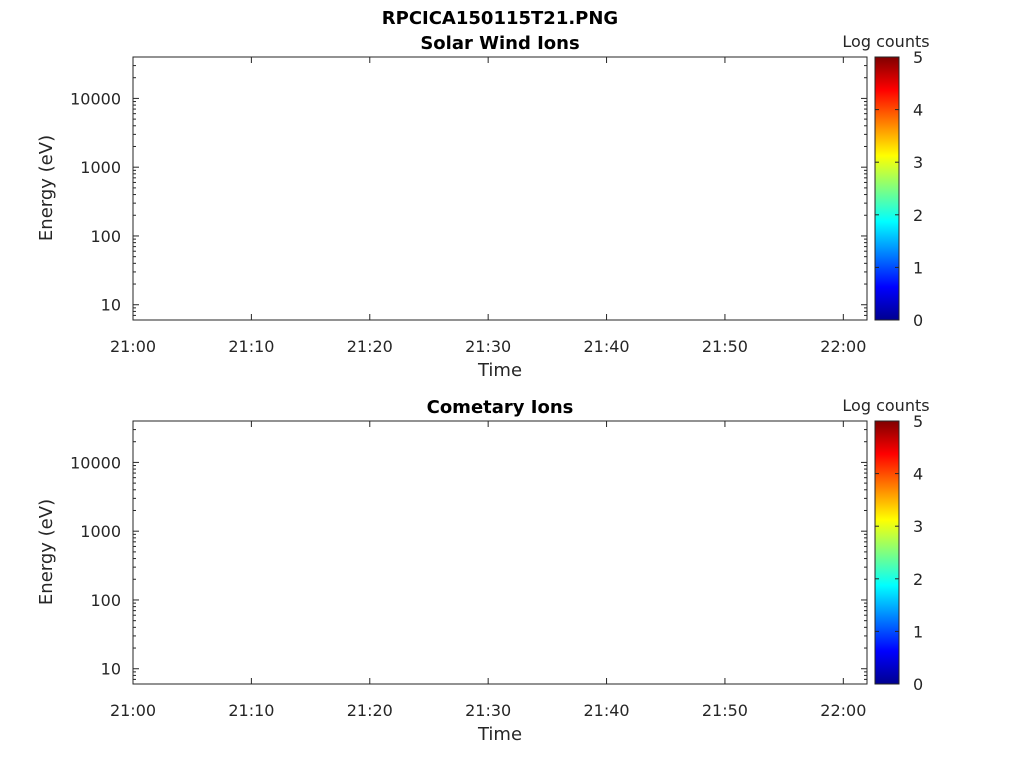  I want to click on x-axis-label: Time, so click(499, 370).